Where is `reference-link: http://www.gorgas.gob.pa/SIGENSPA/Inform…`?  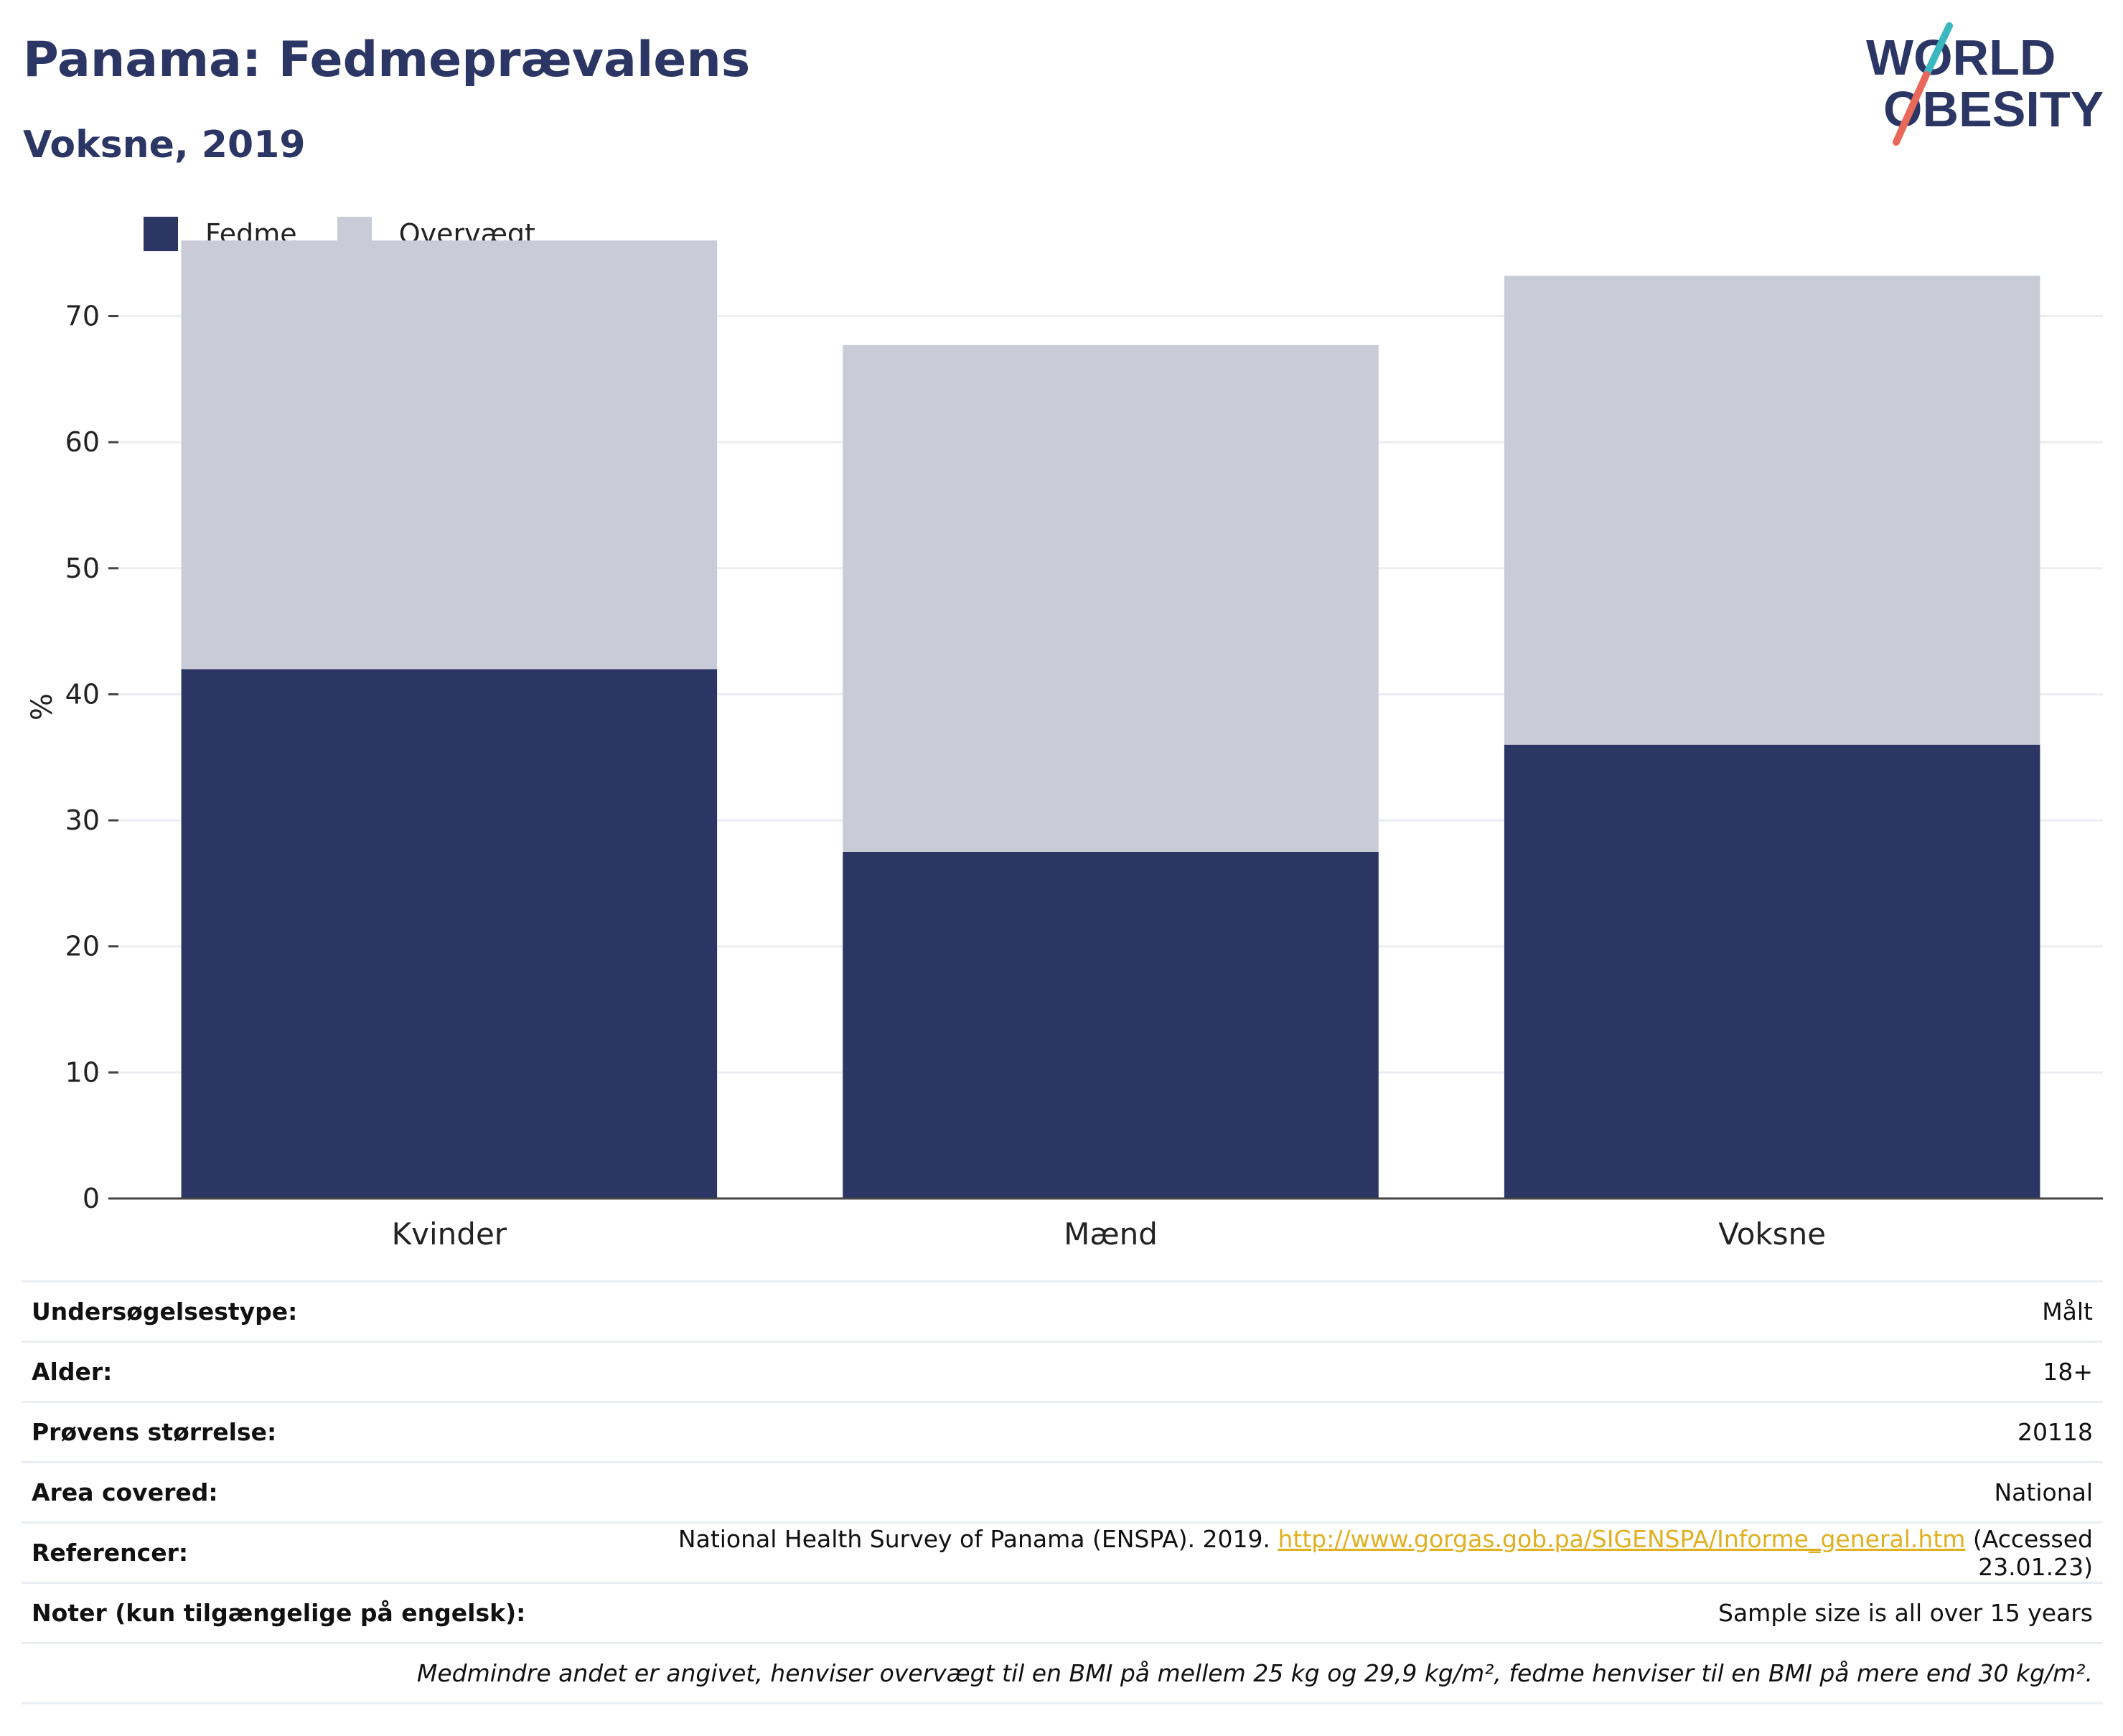 reference-link: http://www.gorgas.gob.pa/SIGENSPA/Inform… is located at coordinates (1622, 1538).